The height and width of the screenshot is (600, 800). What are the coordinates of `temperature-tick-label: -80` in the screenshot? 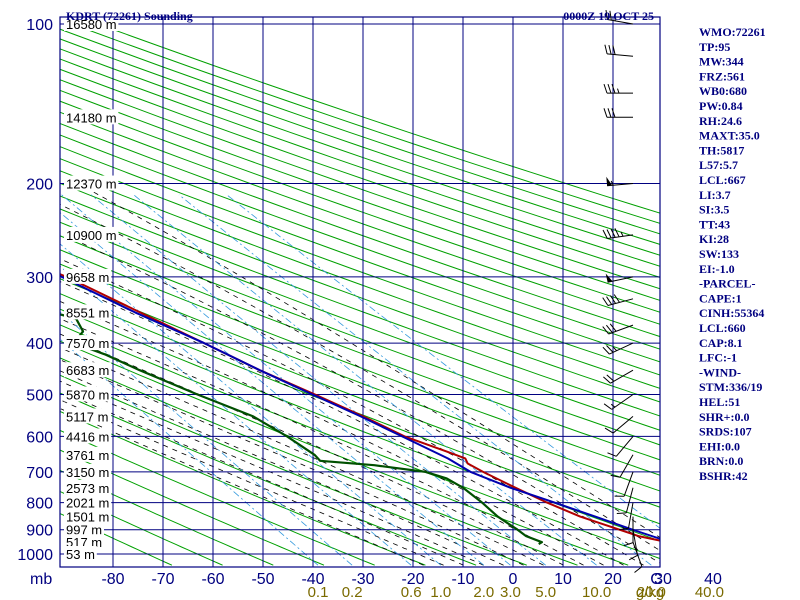 It's located at (112, 579).